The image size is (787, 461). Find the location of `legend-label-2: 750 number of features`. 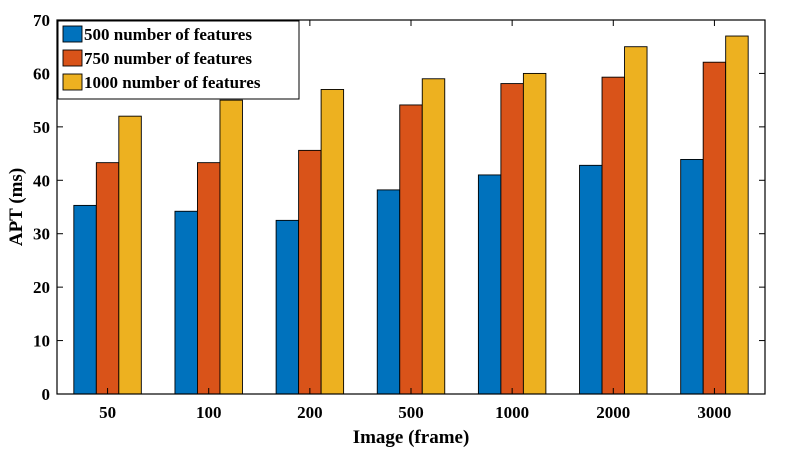

legend-label-2: 750 number of features is located at coordinates (168, 58).